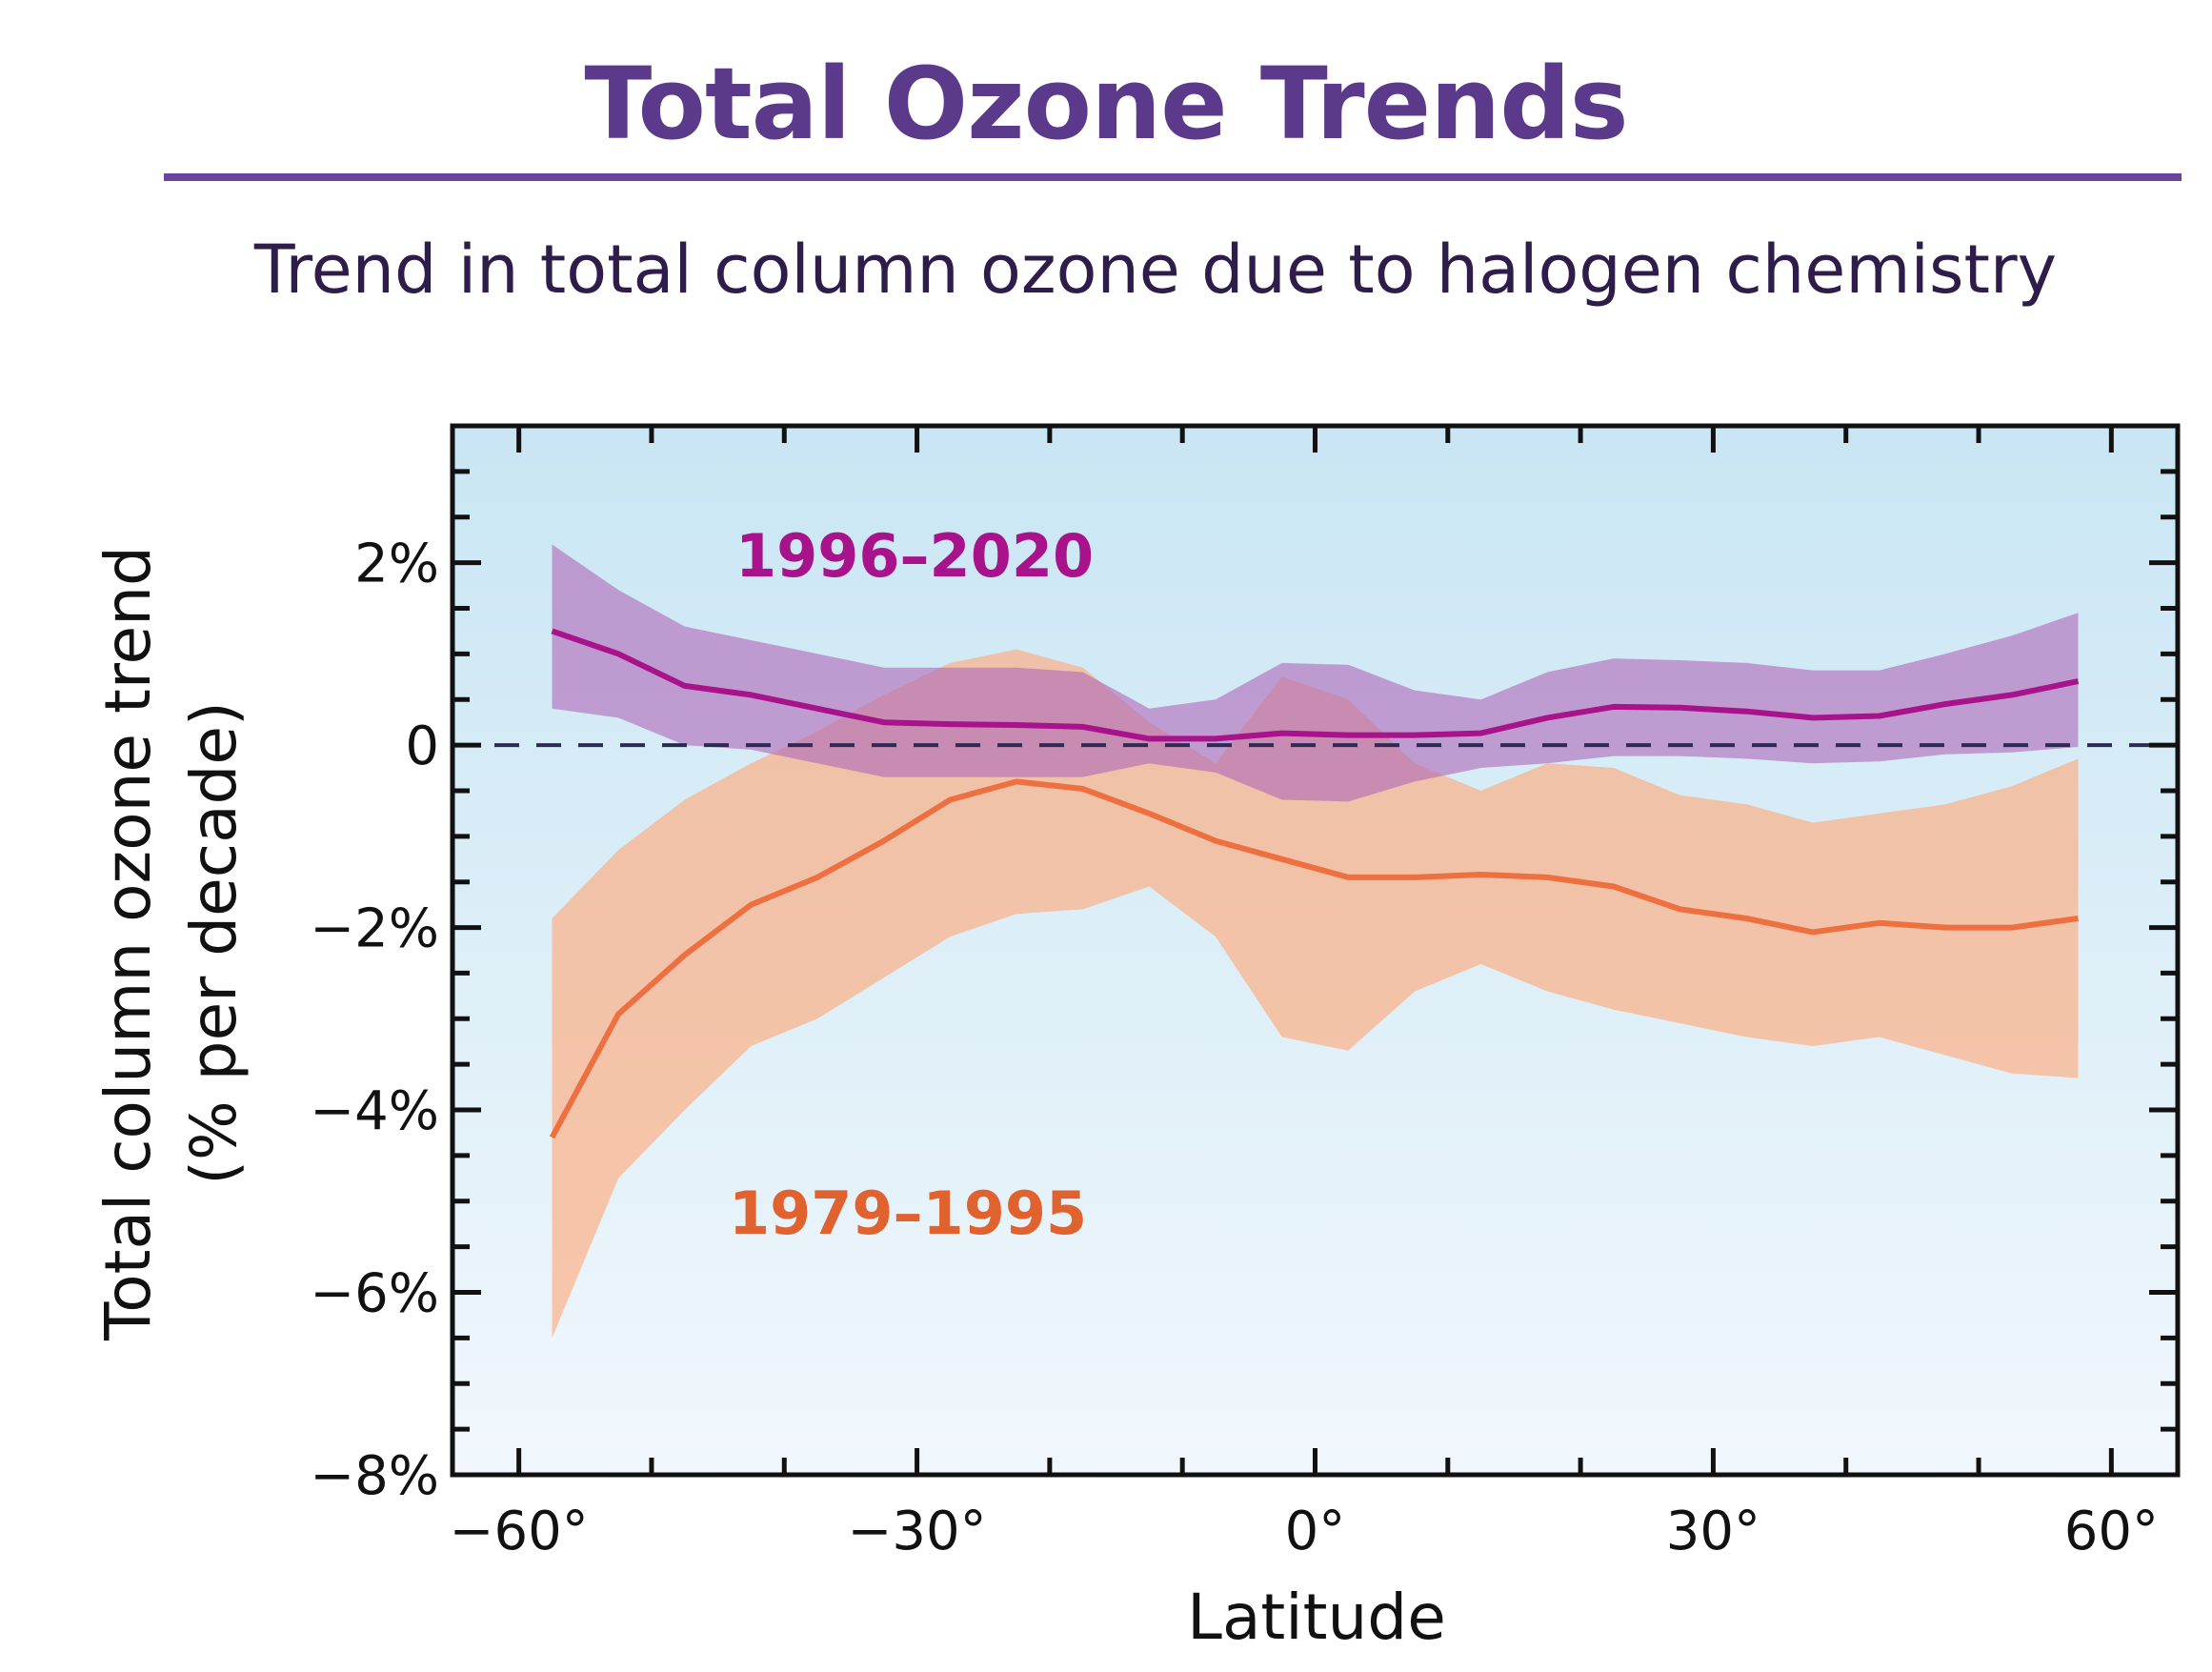 The width and height of the screenshot is (2212, 1672). What do you see at coordinates (1315, 1531) in the screenshot?
I see `x-tick-label: 0°` at bounding box center [1315, 1531].